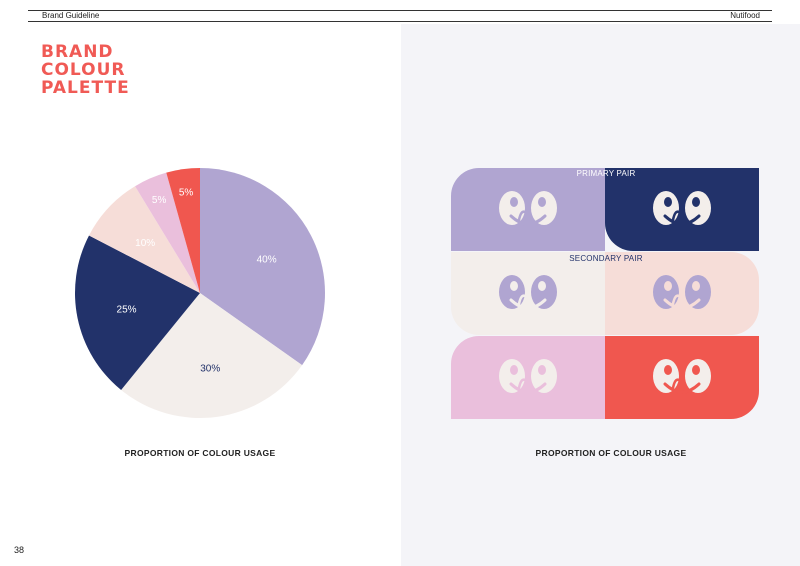 This screenshot has width=800, height=566. I want to click on top-rule, so click(400, 10).